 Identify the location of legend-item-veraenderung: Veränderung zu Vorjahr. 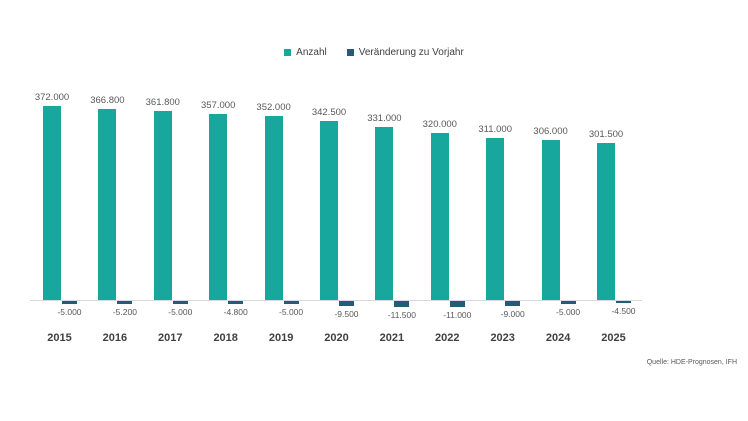
(405, 52).